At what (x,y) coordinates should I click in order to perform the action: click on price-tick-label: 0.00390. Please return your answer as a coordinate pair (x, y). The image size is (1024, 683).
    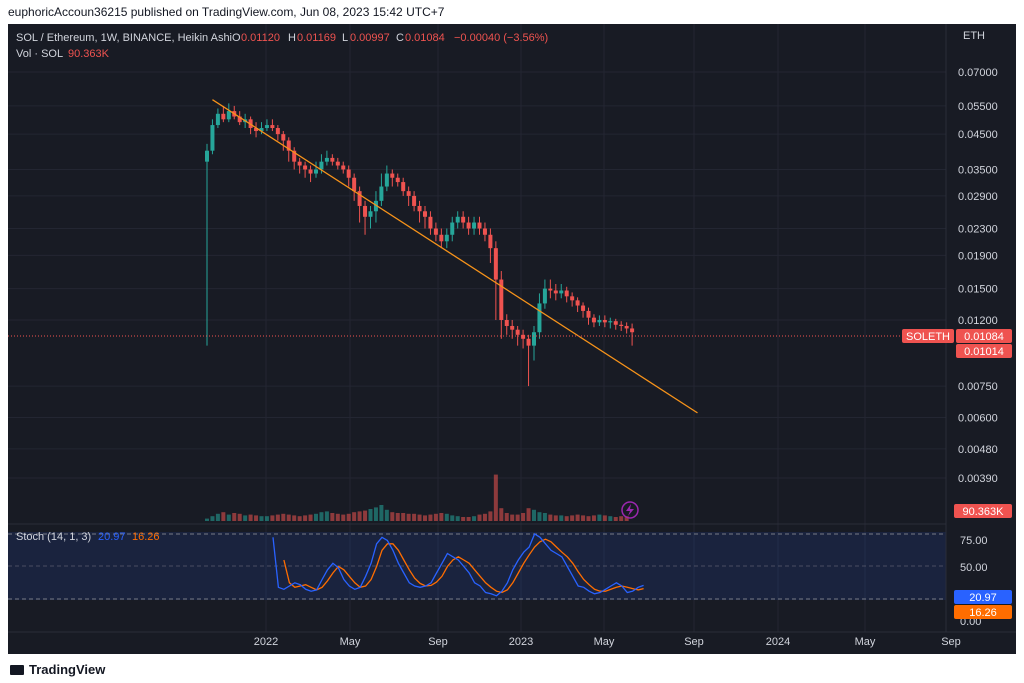
    Looking at the image, I should click on (978, 479).